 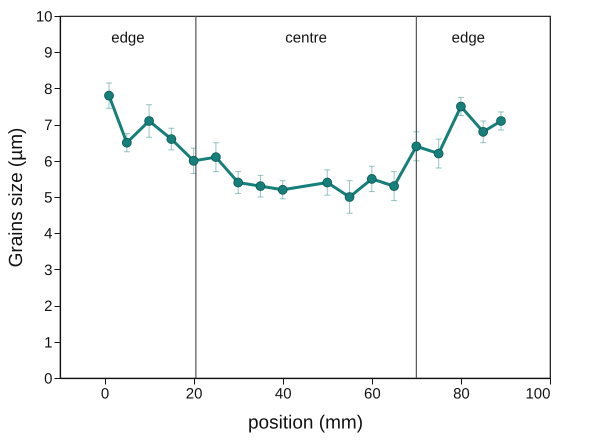 I want to click on y-tick-label: 10, so click(x=44, y=17).